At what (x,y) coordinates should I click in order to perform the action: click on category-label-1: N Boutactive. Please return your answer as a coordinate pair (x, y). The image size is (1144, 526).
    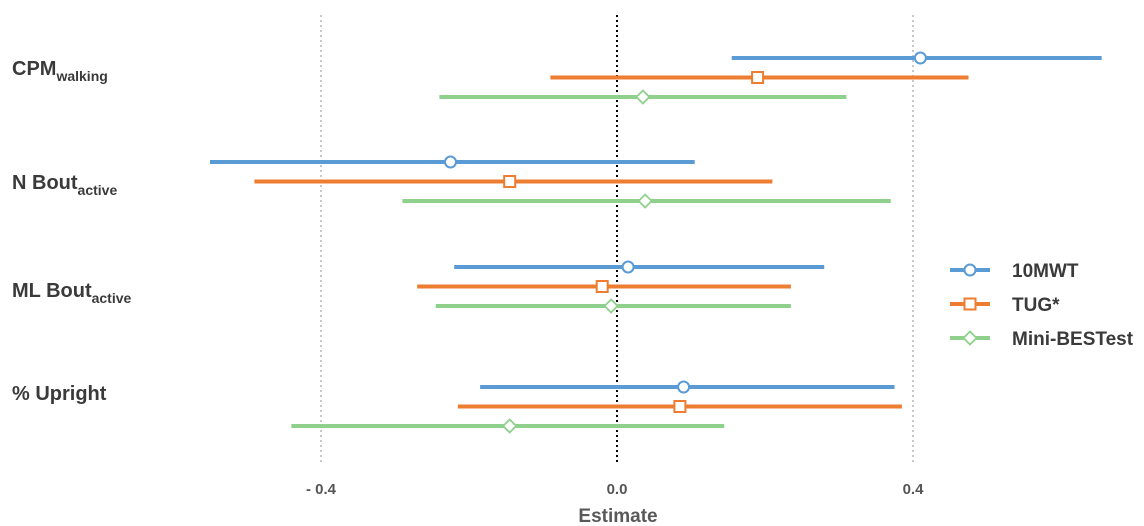
    Looking at the image, I should click on (64, 185).